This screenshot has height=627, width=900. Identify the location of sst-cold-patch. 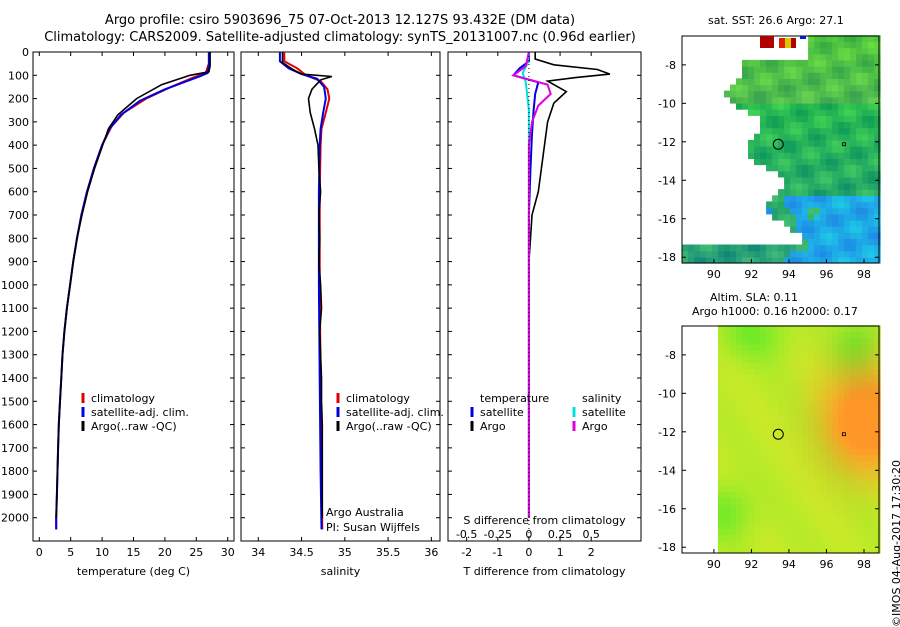
(803, 37).